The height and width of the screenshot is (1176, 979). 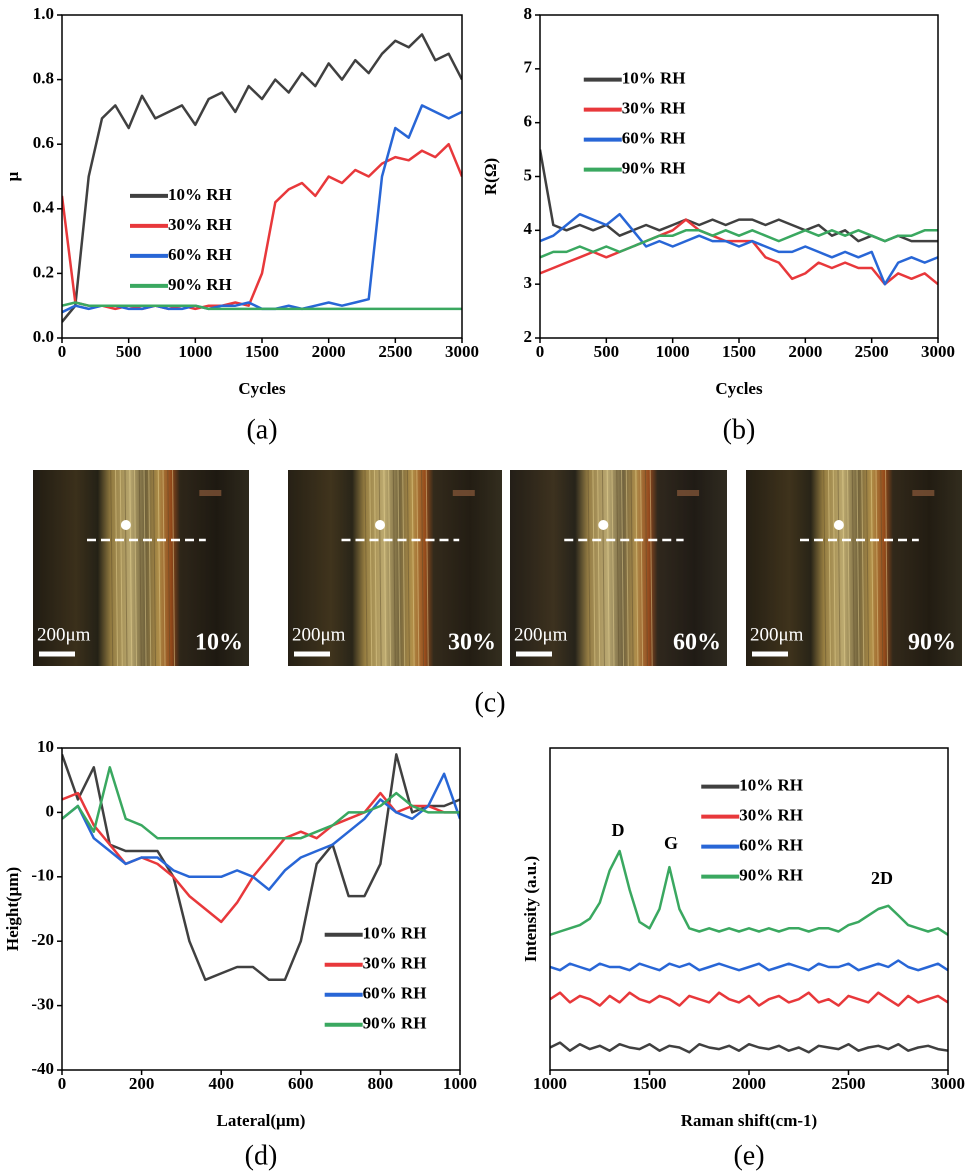 What do you see at coordinates (301, 1083) in the screenshot?
I see `x-tick-label: 600` at bounding box center [301, 1083].